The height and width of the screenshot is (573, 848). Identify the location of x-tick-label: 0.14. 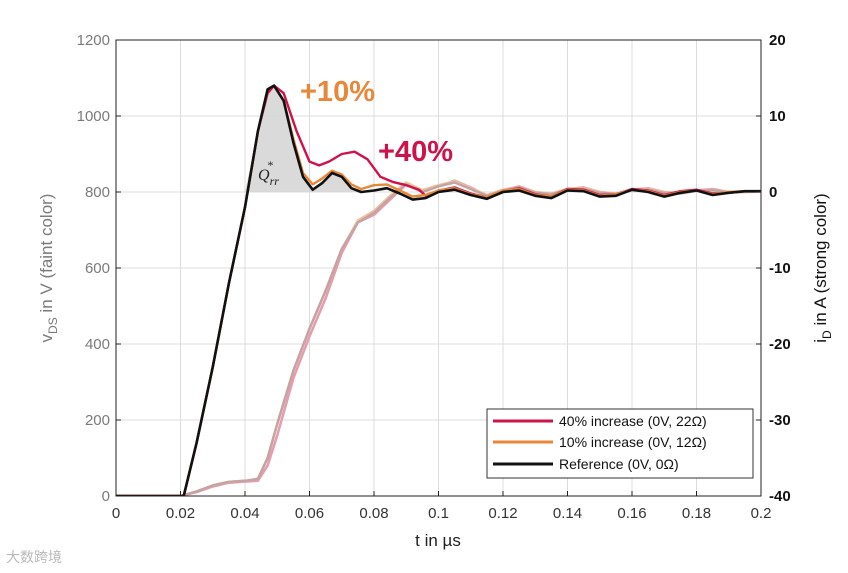
(567, 513).